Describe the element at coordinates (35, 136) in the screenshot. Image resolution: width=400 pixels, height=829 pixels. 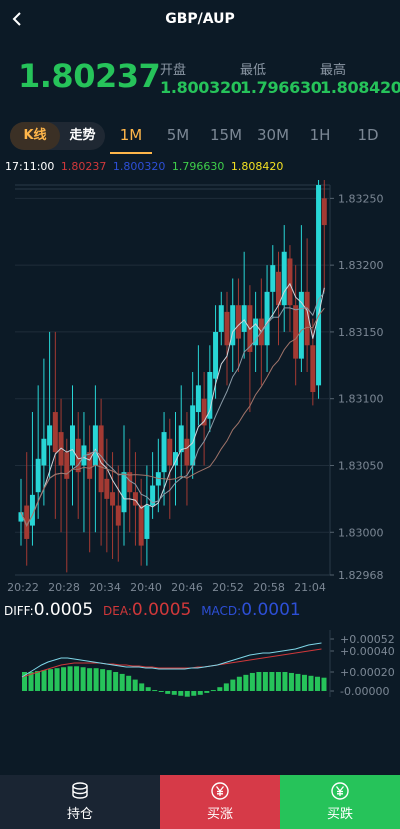
I see `tab-kline: K线` at that location.